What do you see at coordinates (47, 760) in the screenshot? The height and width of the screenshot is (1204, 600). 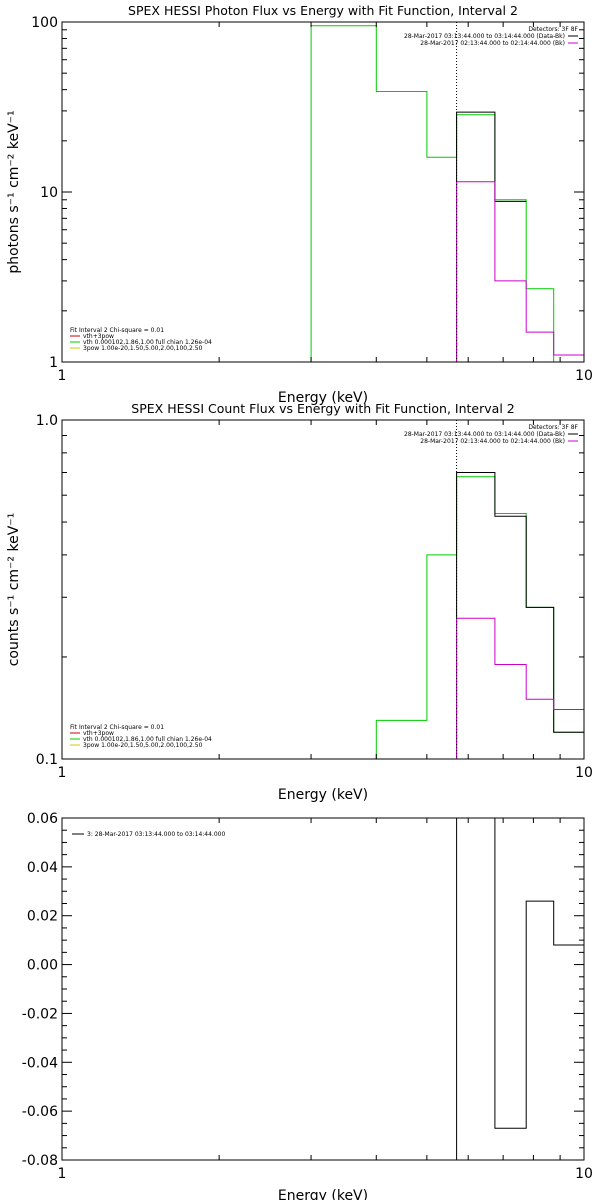 I see `y-tick-label: 0.1` at bounding box center [47, 760].